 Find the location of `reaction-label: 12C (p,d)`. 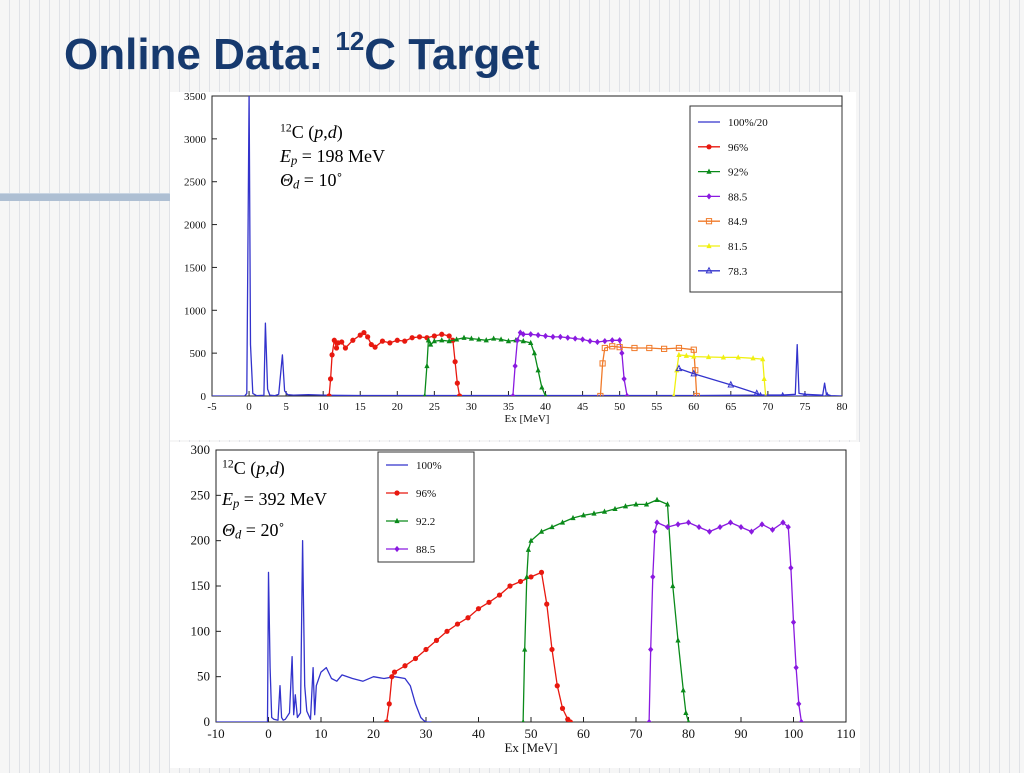

reaction-label: 12C (p,d) is located at coordinates (311, 132).